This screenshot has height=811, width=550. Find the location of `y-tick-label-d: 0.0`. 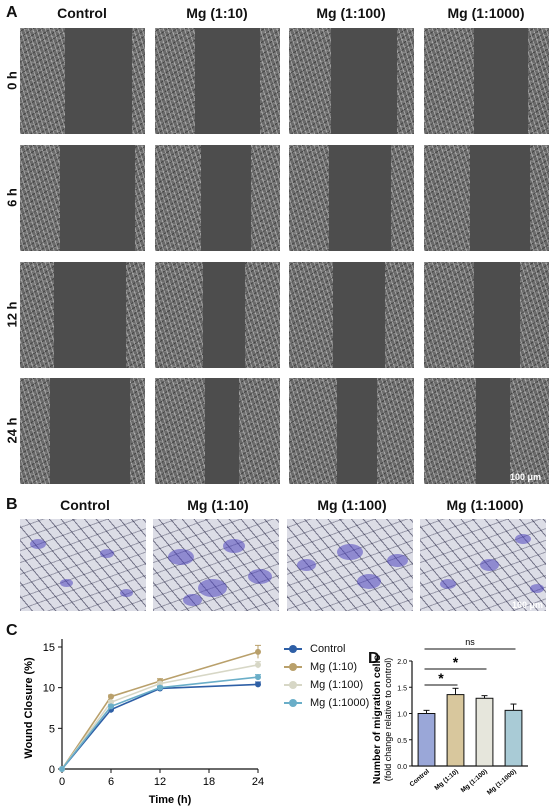

y-tick-label-d: 0.0 is located at coordinates (402, 767).